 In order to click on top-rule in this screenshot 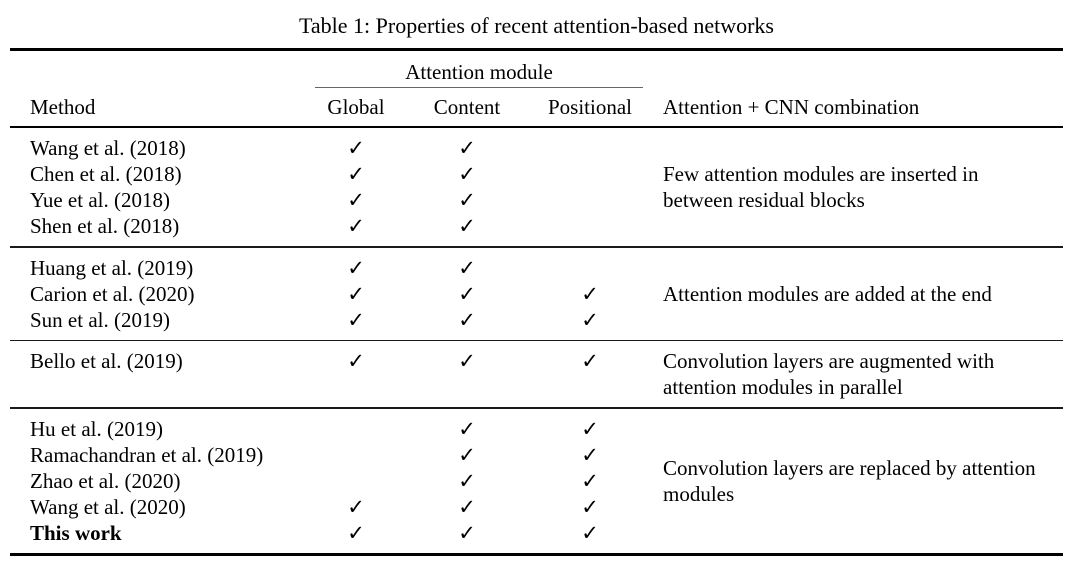, I will do `click(536, 49)`.